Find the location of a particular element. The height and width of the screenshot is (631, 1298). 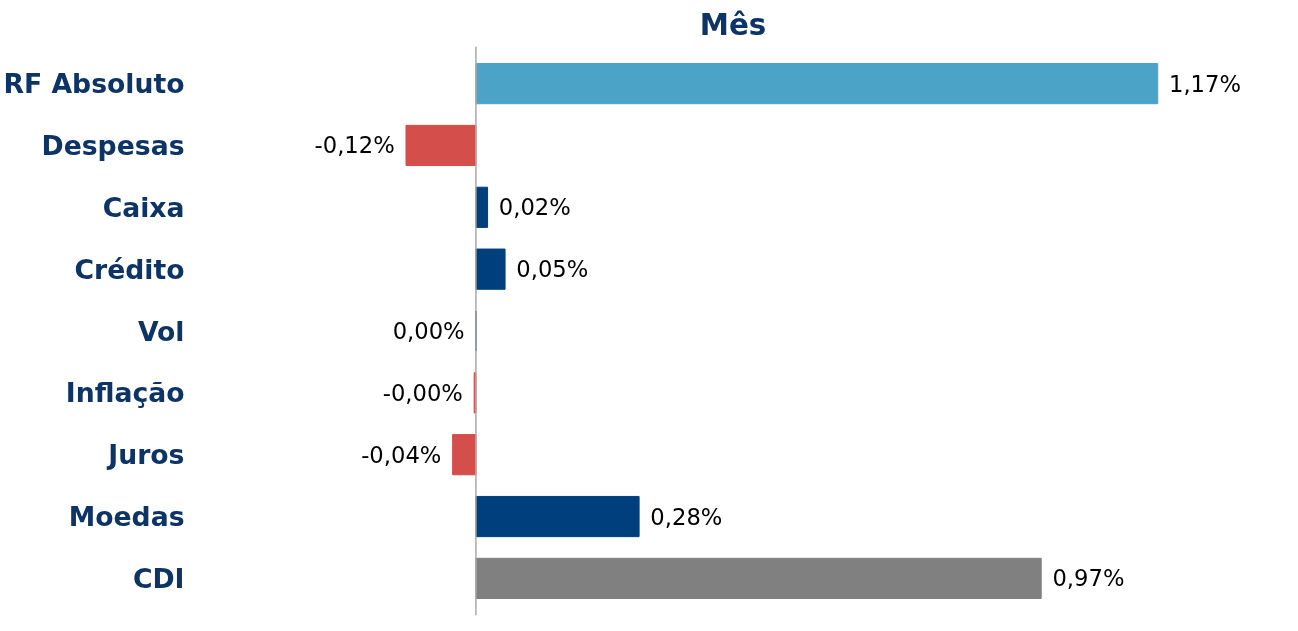

data-label: 0,05% is located at coordinates (552, 269).